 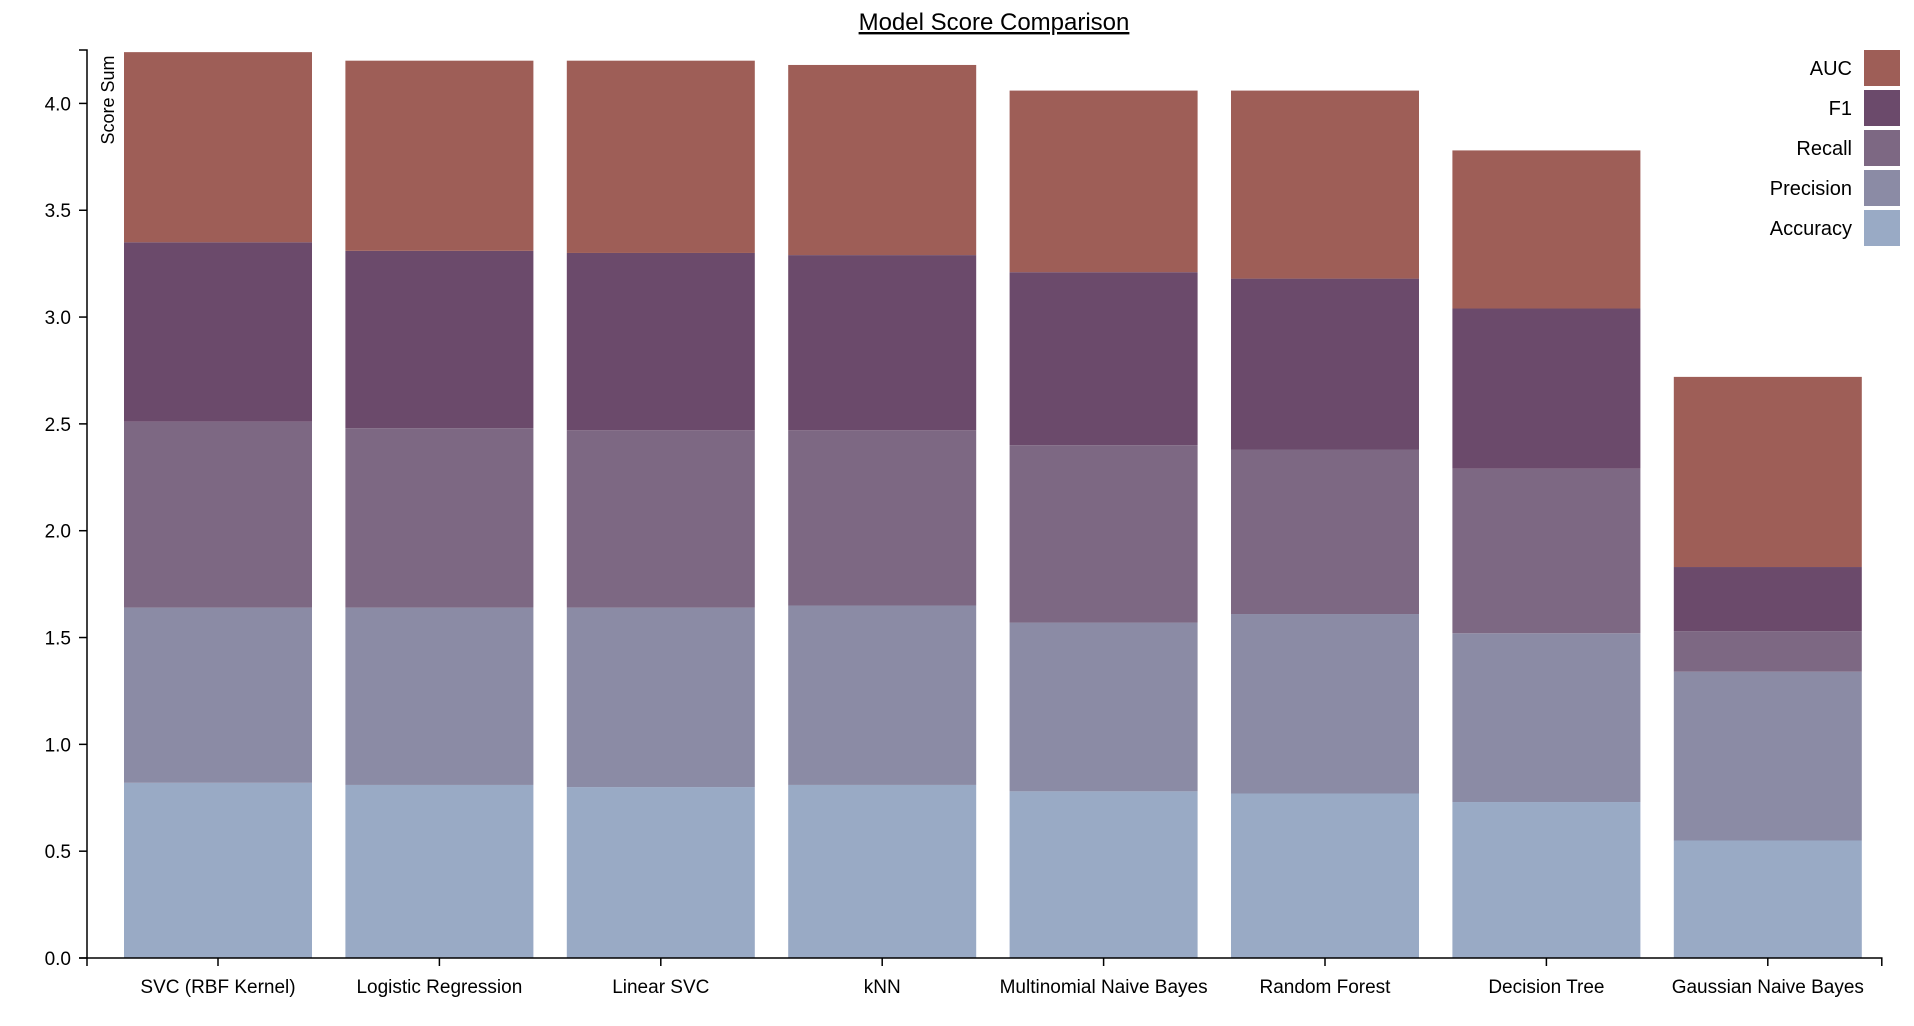 What do you see at coordinates (1811, 189) in the screenshot?
I see `legend-label-precision: Precision` at bounding box center [1811, 189].